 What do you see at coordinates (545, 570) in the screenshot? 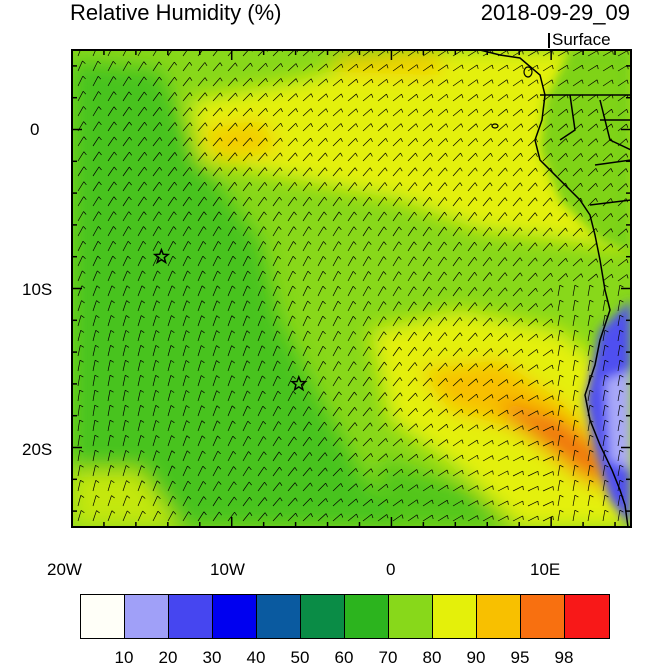
I see `lon-label-10e: 10E` at bounding box center [545, 570].